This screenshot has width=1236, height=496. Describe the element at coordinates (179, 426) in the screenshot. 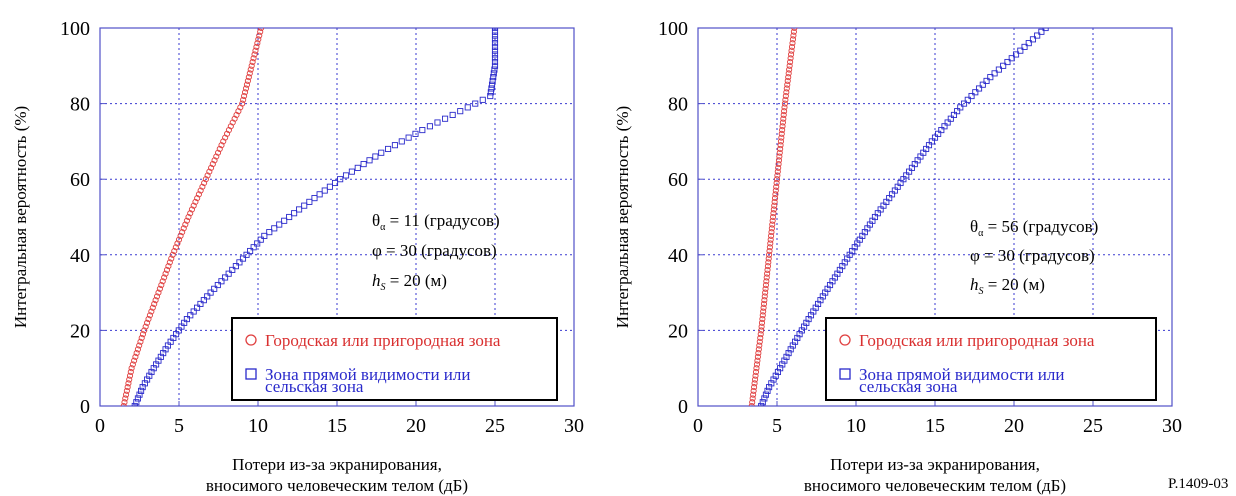

I see `x-tick-label-left-1: 5` at that location.